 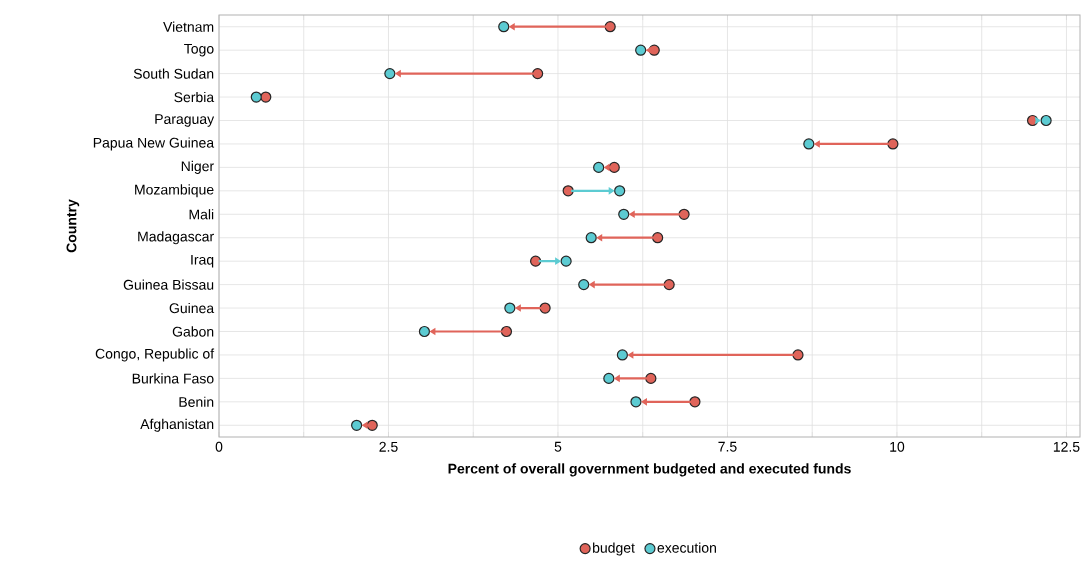 I want to click on y-tick-label: Serbia, so click(x=194, y=97).